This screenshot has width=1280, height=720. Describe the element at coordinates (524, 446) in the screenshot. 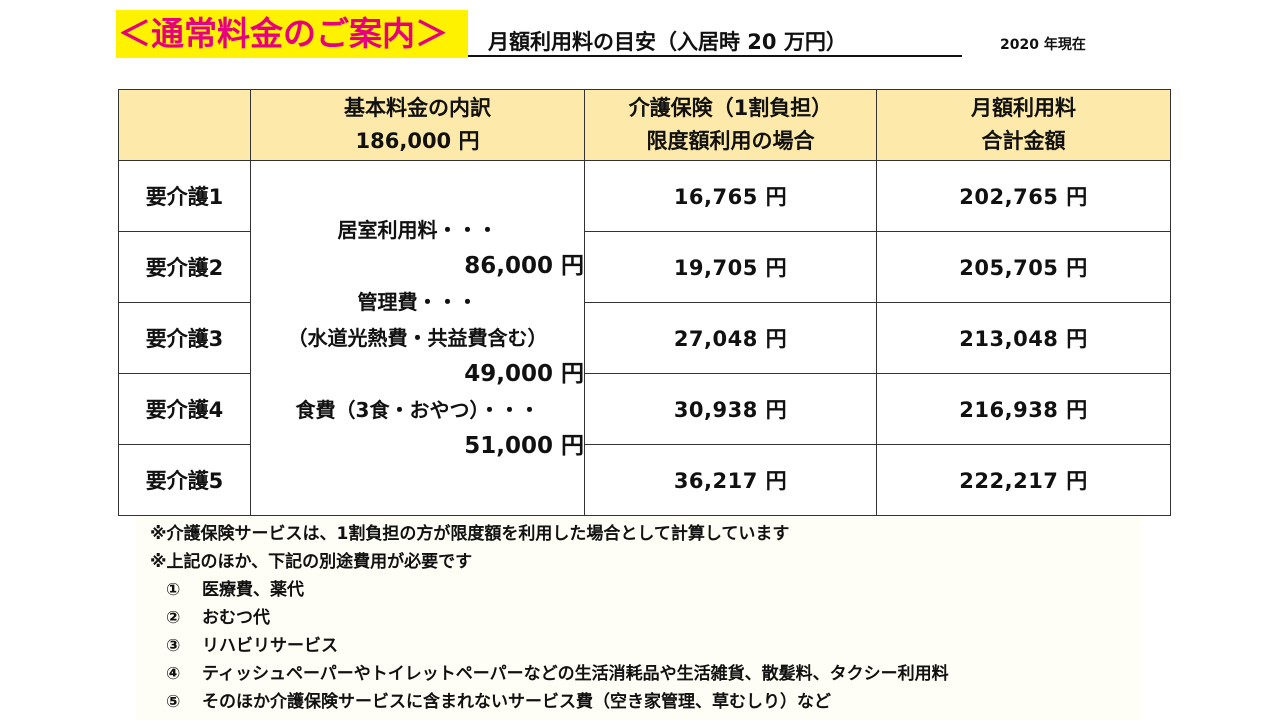

I see `food-fee-amount: 51,000 円` at that location.